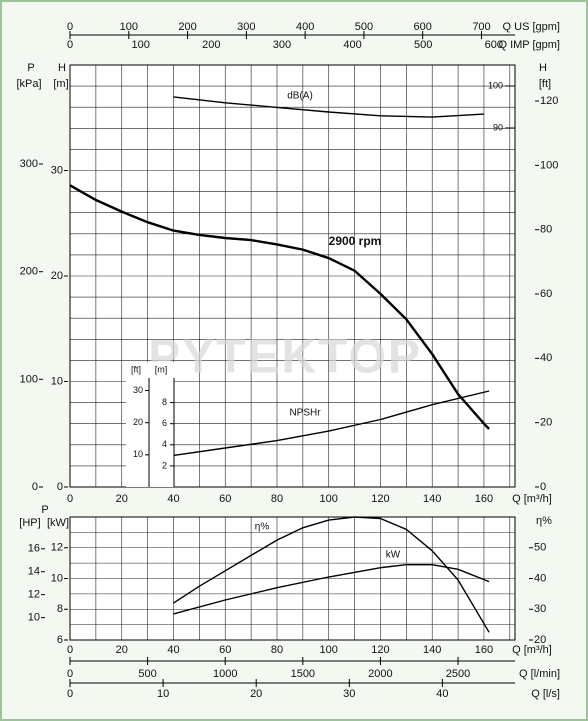 Image resolution: width=588 pixels, height=721 pixels. Describe the element at coordinates (352, 45) in the screenshot. I see `x-tick-label: 400` at that location.